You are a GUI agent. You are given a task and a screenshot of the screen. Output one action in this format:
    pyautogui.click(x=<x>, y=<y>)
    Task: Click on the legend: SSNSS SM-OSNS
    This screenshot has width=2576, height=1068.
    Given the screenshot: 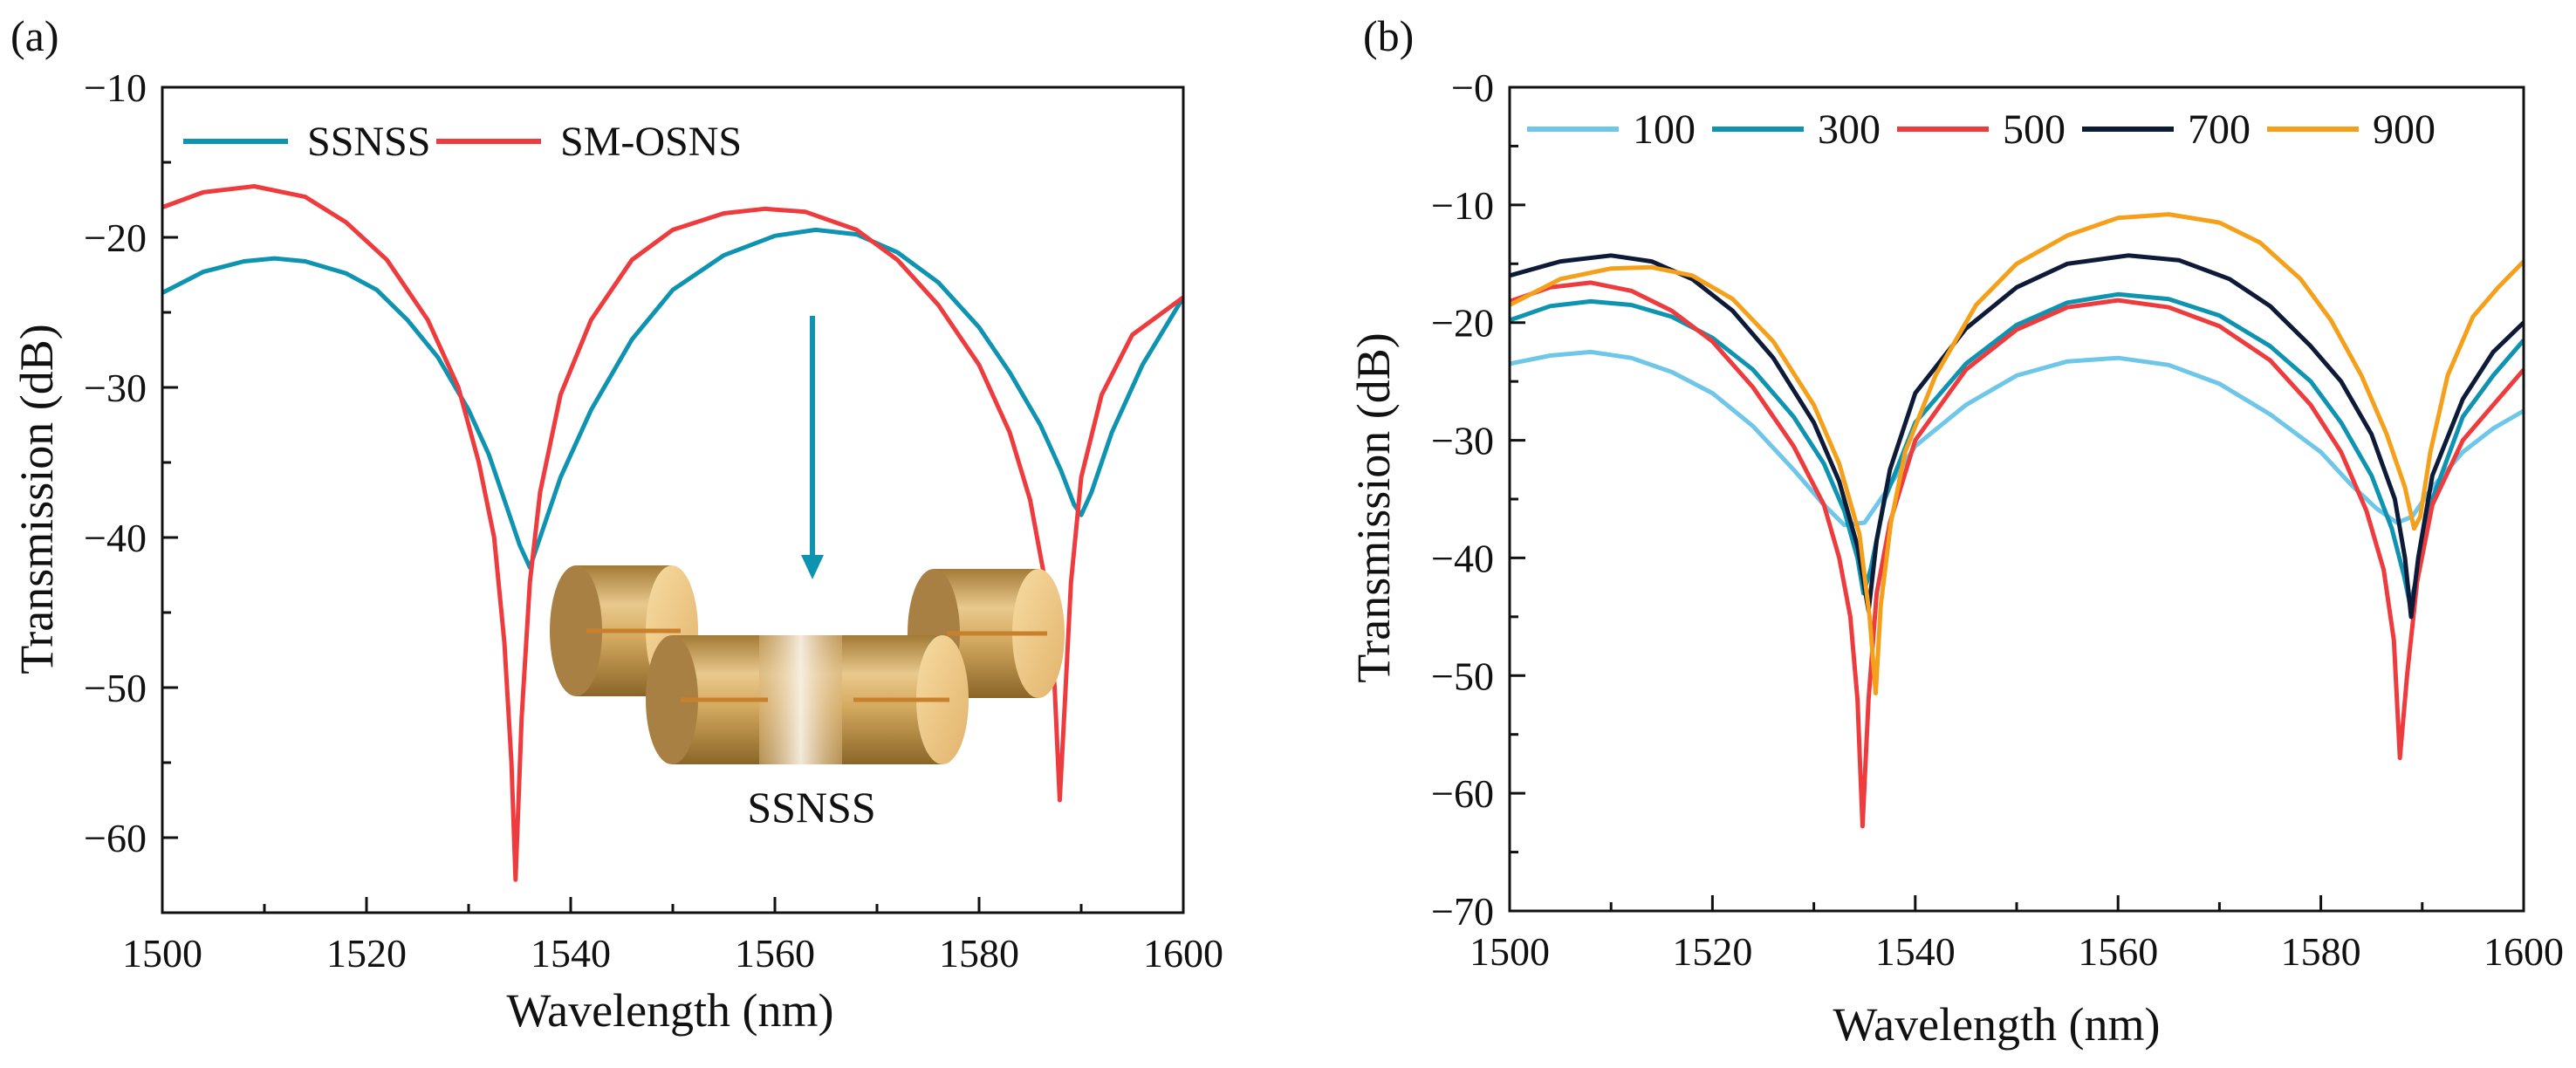 What is the action you would take?
    pyautogui.click(x=462, y=142)
    